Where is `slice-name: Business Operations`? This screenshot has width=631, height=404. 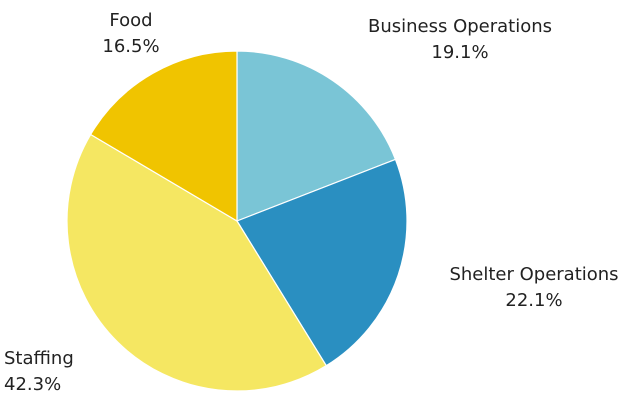 slice-name: Business Operations is located at coordinates (460, 26).